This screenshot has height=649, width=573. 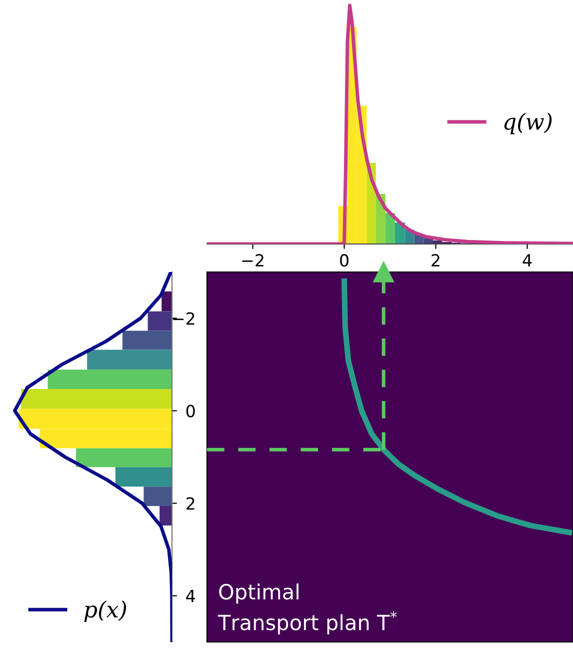 What do you see at coordinates (183, 318) in the screenshot?
I see `y-tick-label: −2` at bounding box center [183, 318].